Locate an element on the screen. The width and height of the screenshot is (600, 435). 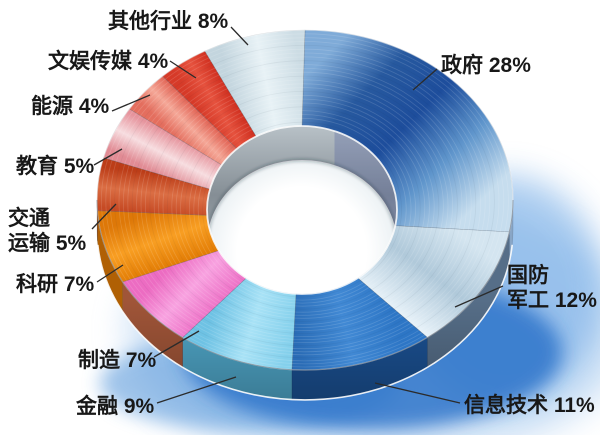
leader-line-education is located at coordinates (108, 157).